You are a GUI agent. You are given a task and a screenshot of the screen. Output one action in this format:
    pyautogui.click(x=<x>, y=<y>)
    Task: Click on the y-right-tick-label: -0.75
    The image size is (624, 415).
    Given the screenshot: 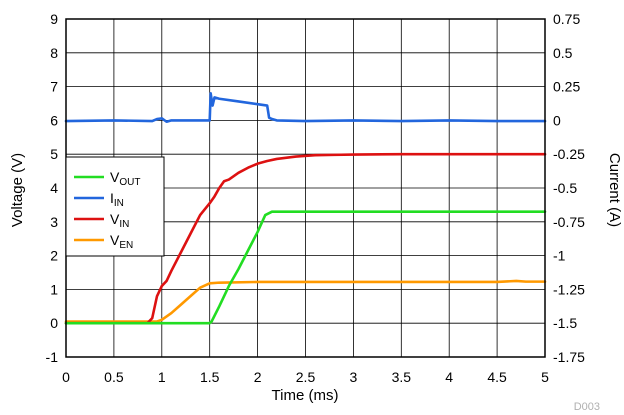 What is the action you would take?
    pyautogui.click(x=569, y=222)
    